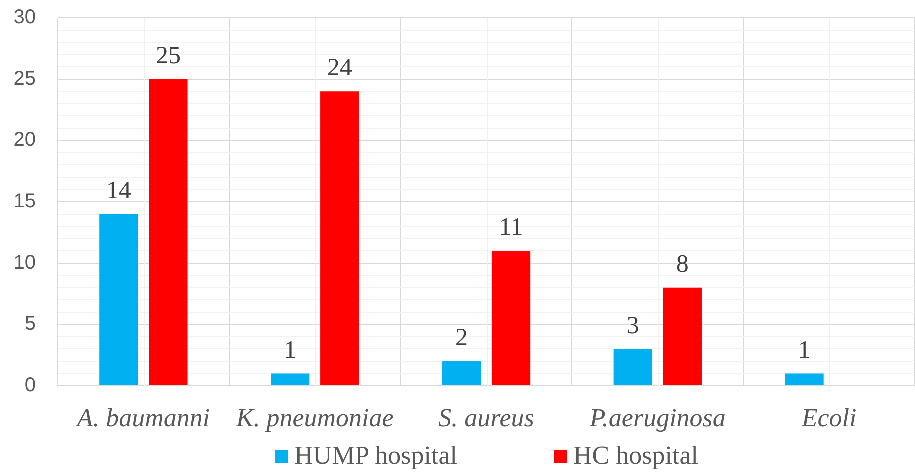  Describe the element at coordinates (30, 385) in the screenshot. I see `y-tick-label: 0` at that location.